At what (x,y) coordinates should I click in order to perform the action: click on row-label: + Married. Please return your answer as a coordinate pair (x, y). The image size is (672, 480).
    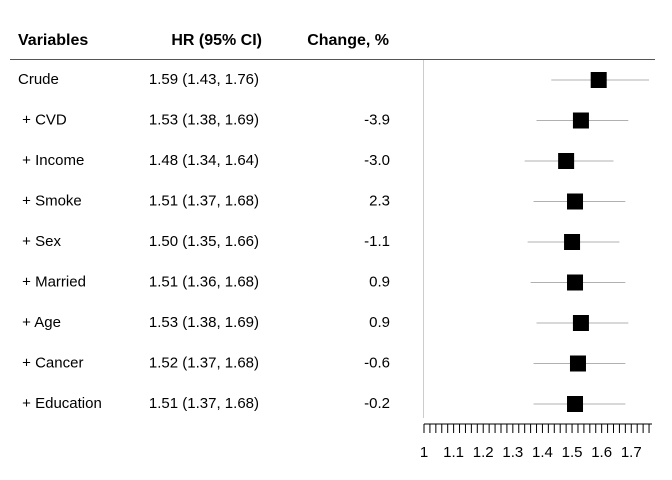
    Looking at the image, I should click on (52, 281).